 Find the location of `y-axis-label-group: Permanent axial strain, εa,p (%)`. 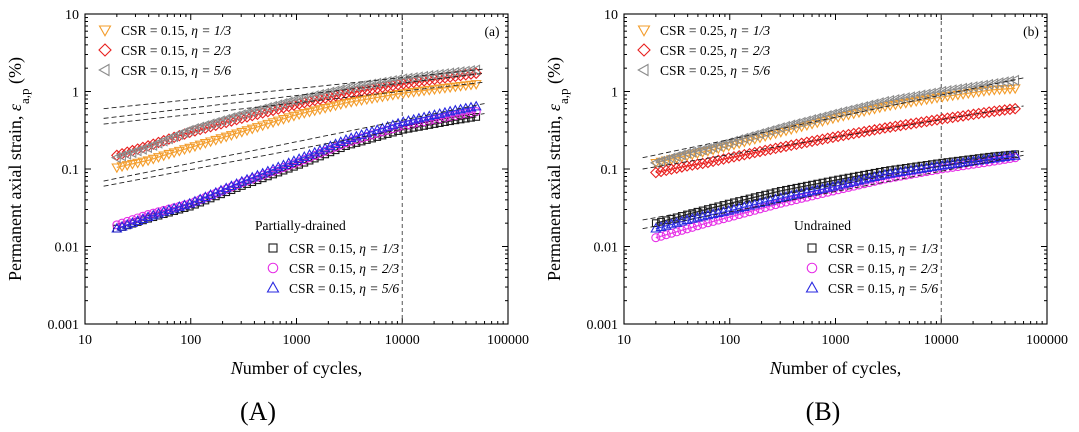

y-axis-label-group: Permanent axial strain, εa,p (%) is located at coordinates (18, 169).